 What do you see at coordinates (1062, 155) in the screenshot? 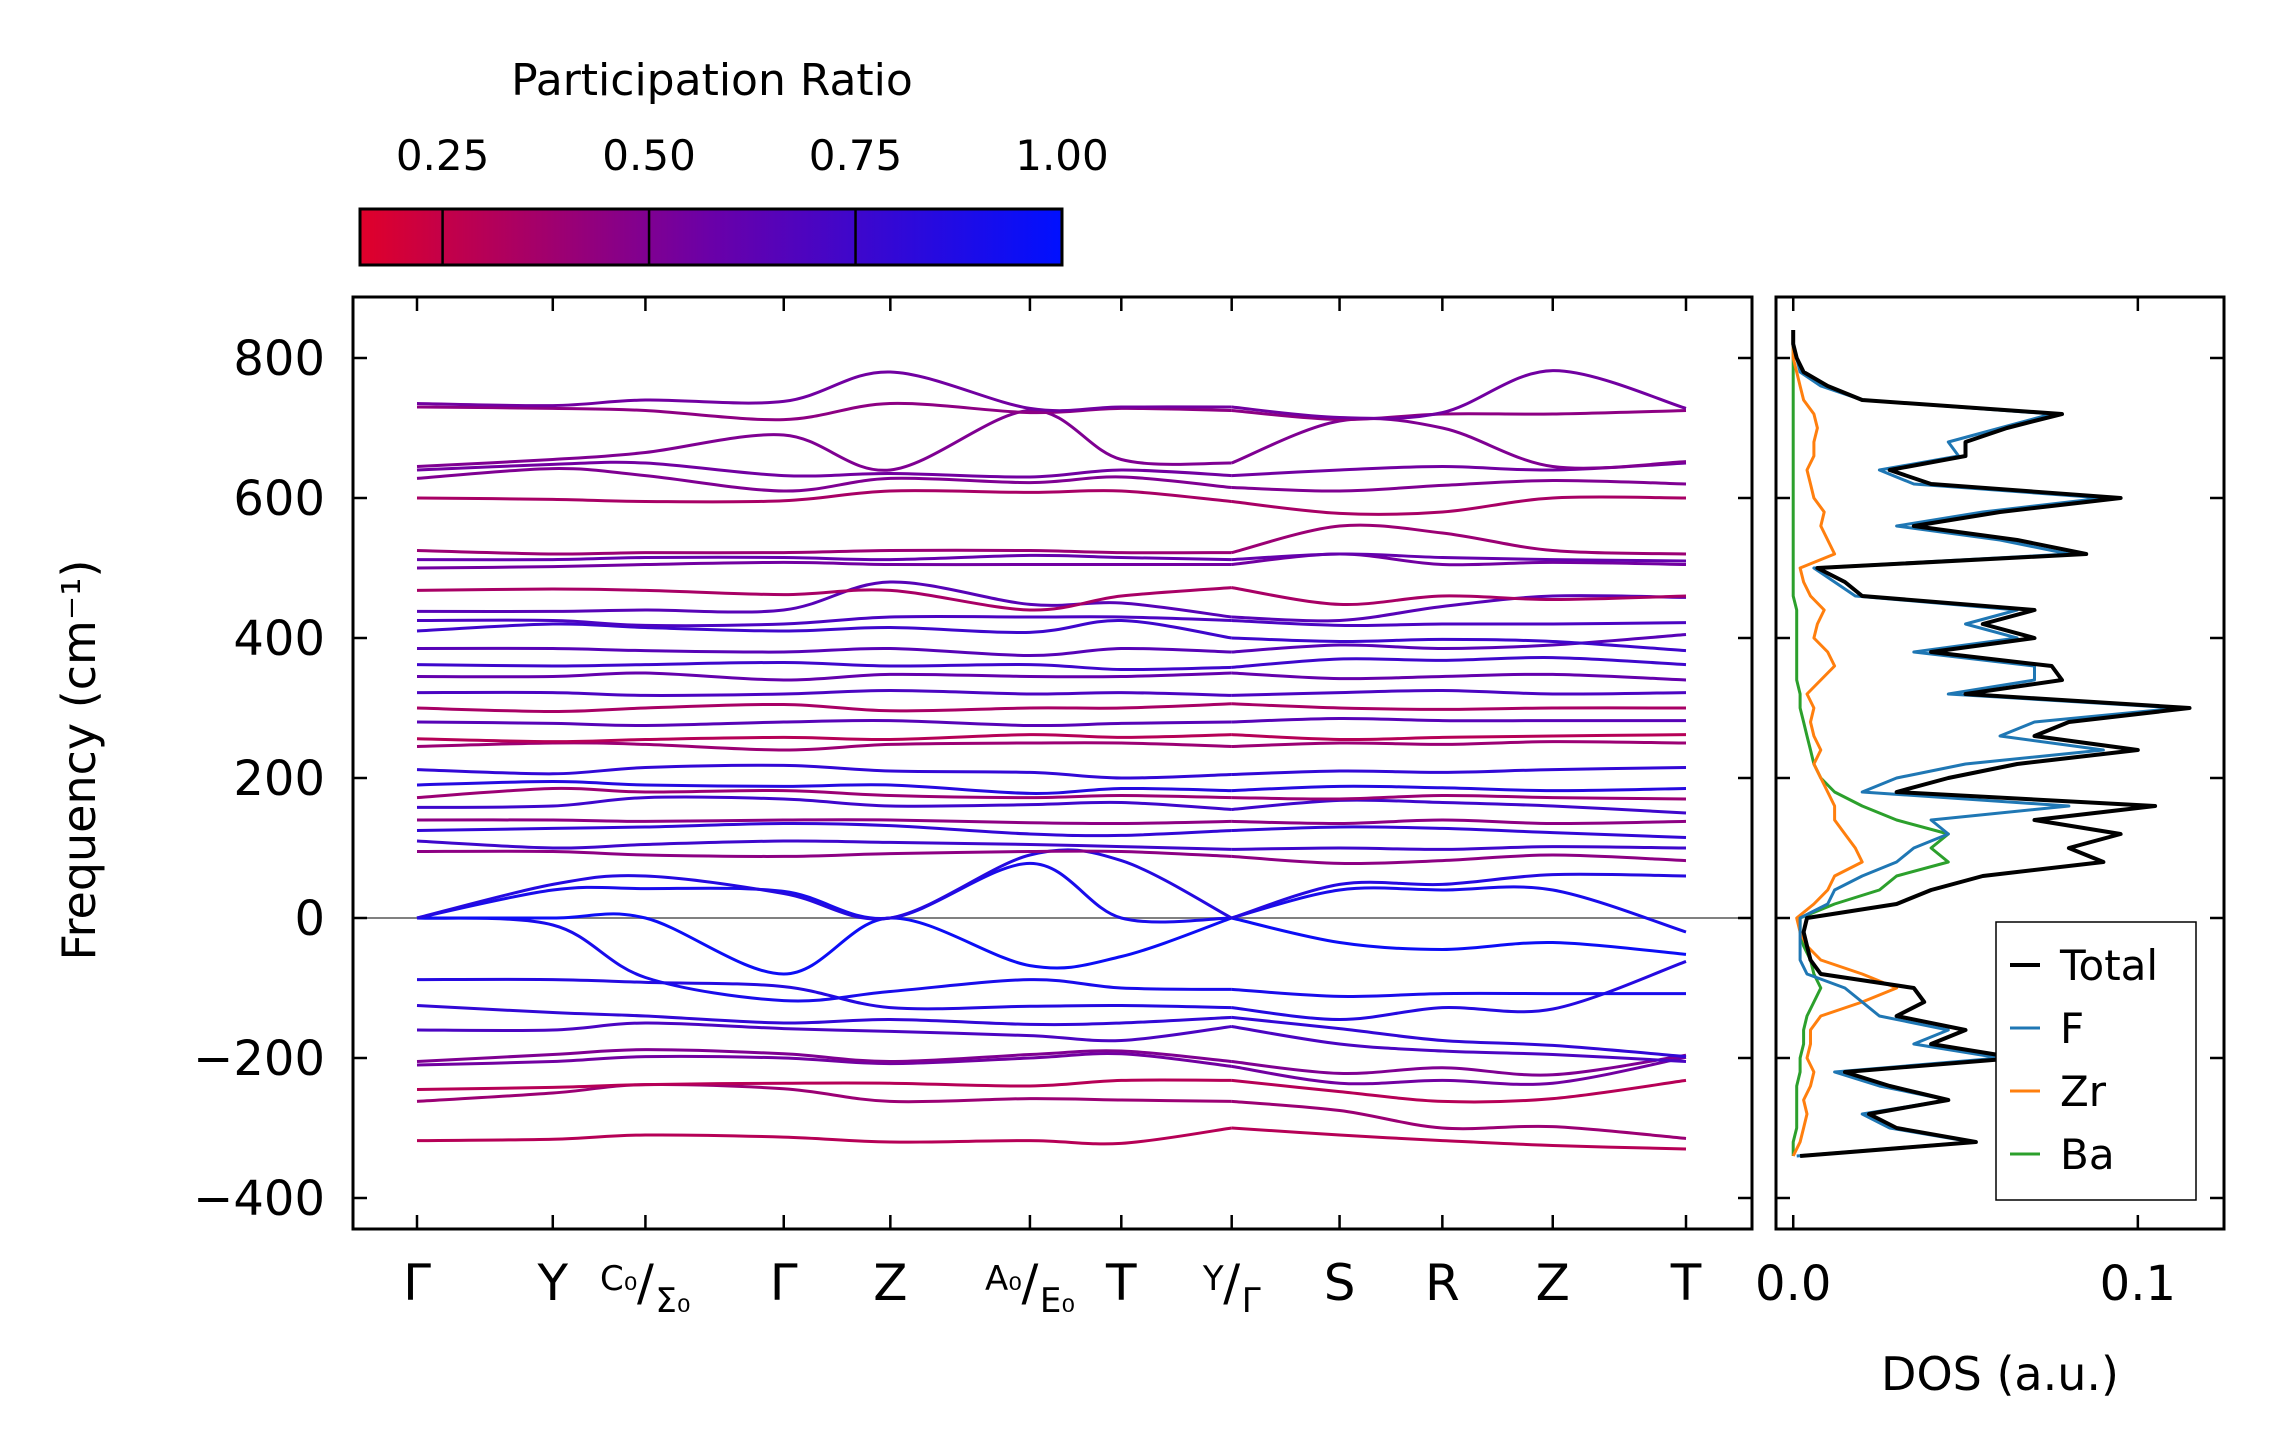
I see `colorbar-tick-label: 1.00` at bounding box center [1062, 155].